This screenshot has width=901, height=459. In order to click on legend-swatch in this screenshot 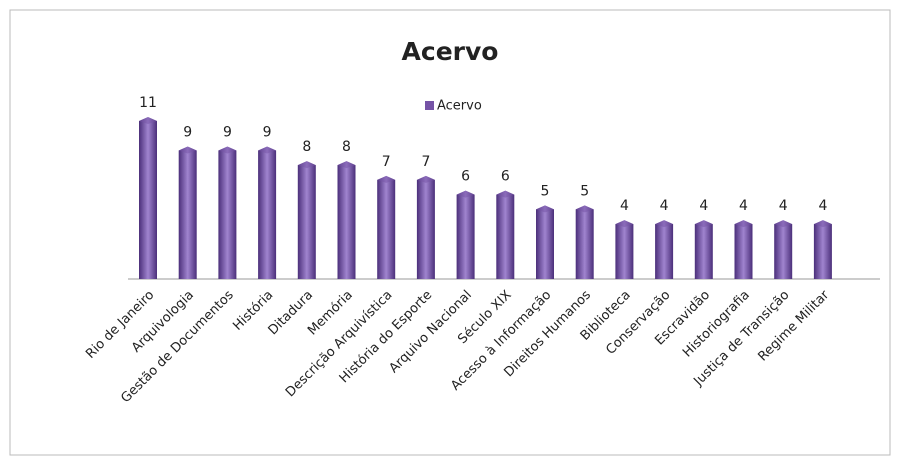, I will do `click(429, 105)`.